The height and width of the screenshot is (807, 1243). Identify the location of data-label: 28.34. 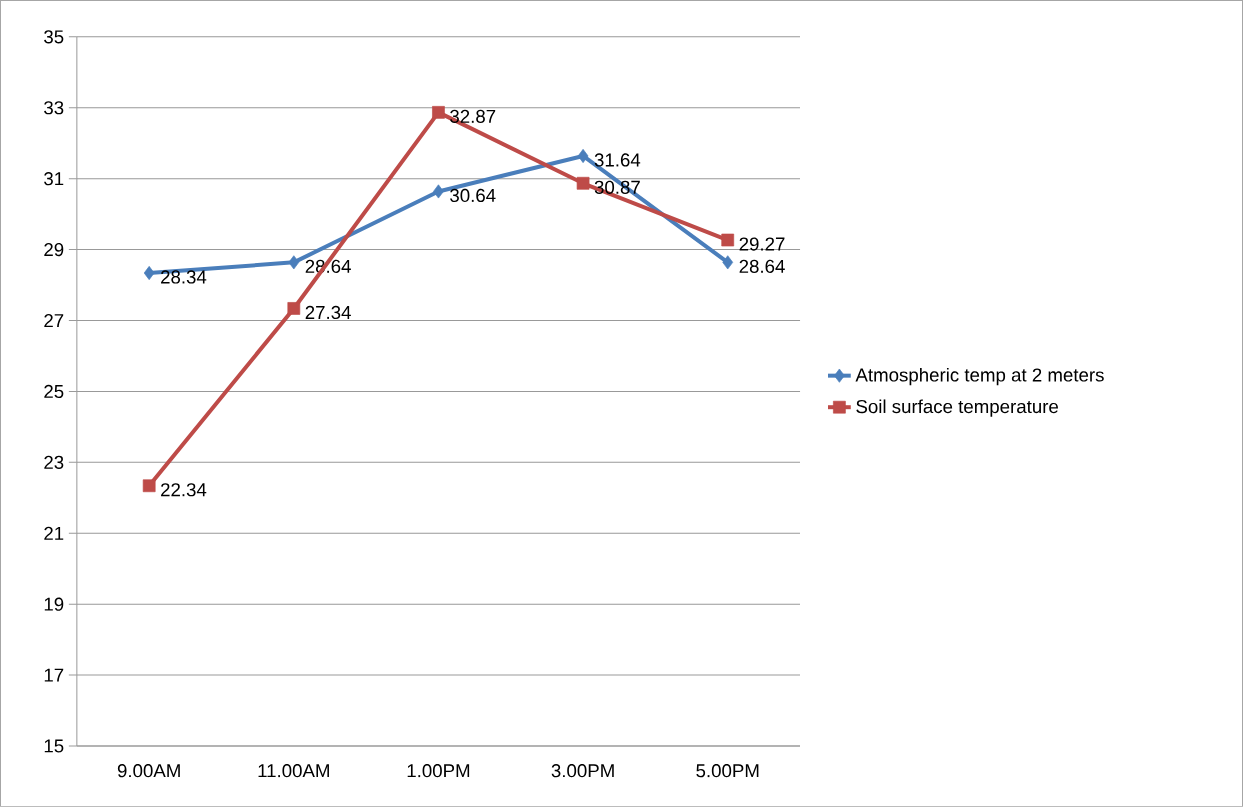
(184, 277).